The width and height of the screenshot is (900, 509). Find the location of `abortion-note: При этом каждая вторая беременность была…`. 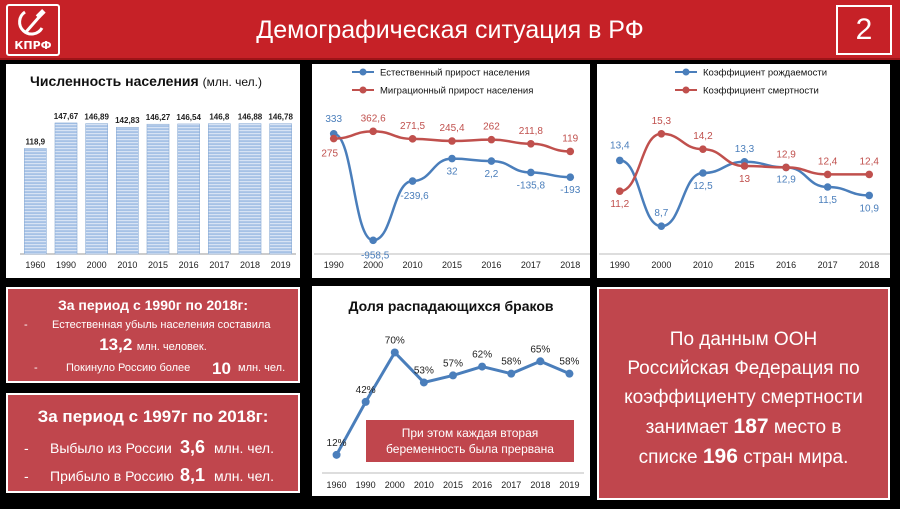

abortion-note: При этом каждая вторая беременность была… is located at coordinates (470, 441).